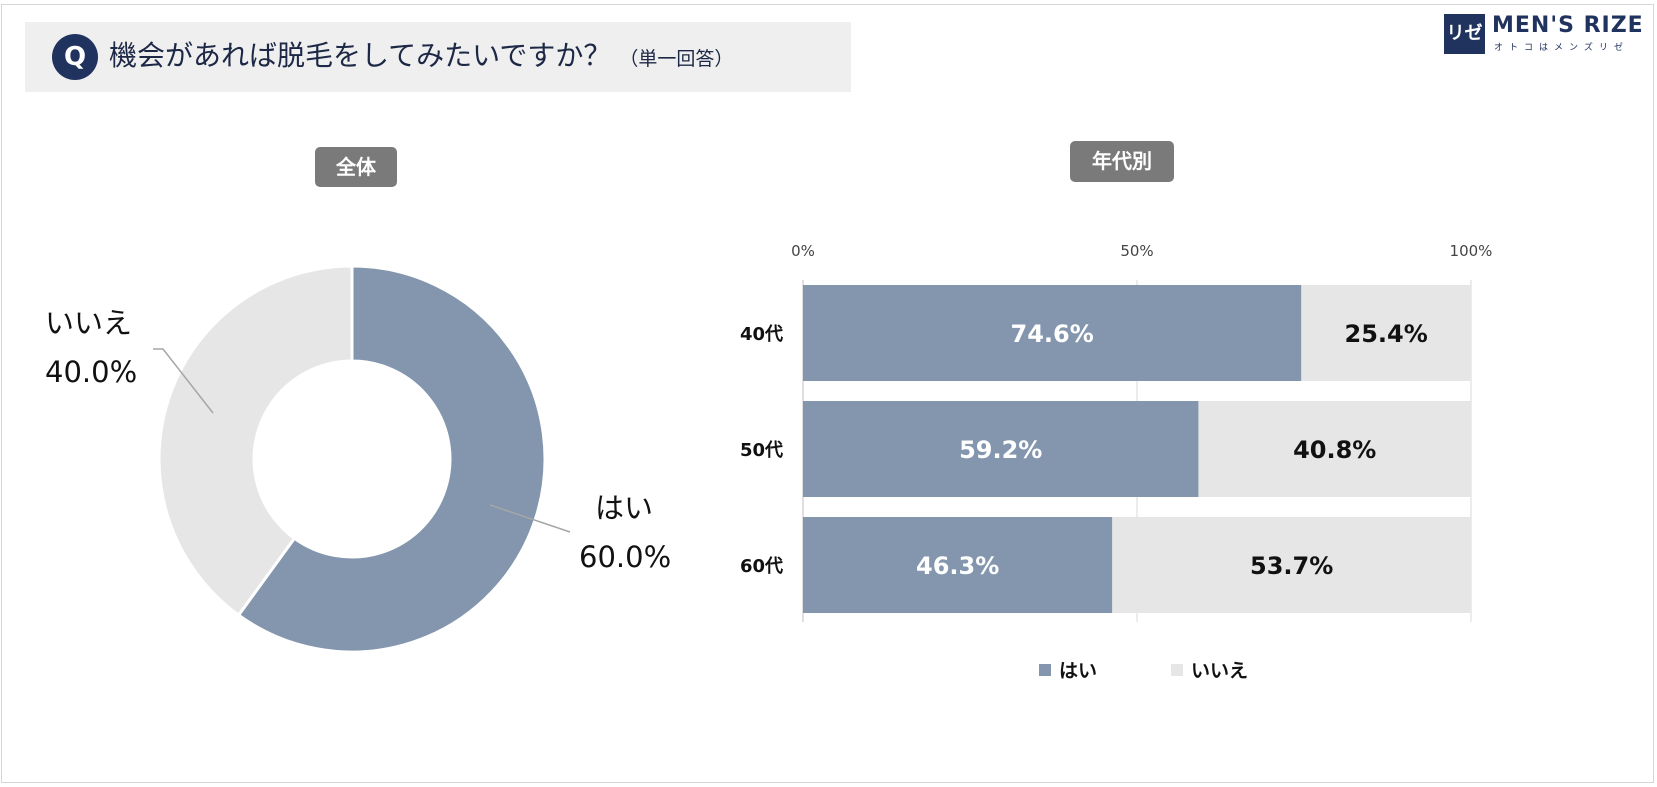 The height and width of the screenshot is (787, 1657). What do you see at coordinates (676, 59) in the screenshot?
I see `question-note: （単一回答）` at bounding box center [676, 59].